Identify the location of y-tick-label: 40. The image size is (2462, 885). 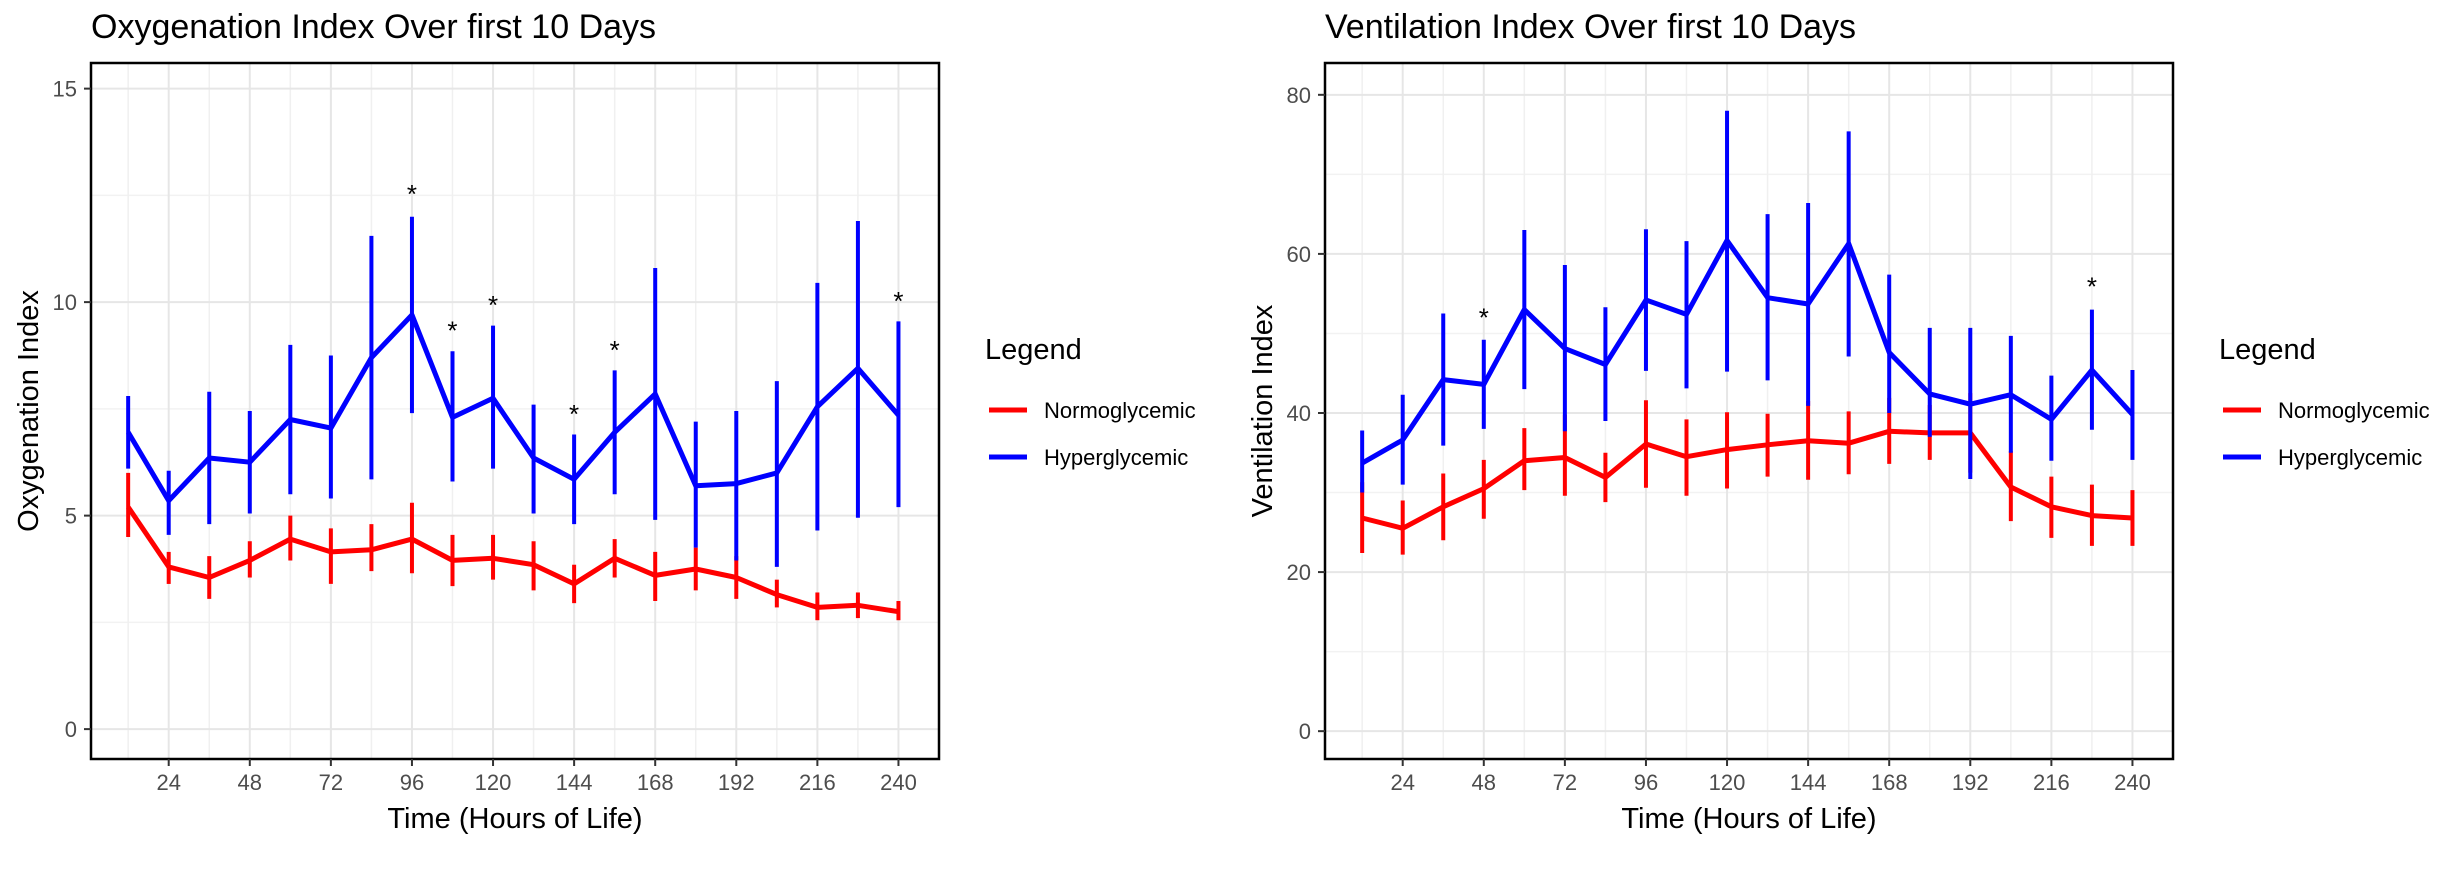
(1299, 413).